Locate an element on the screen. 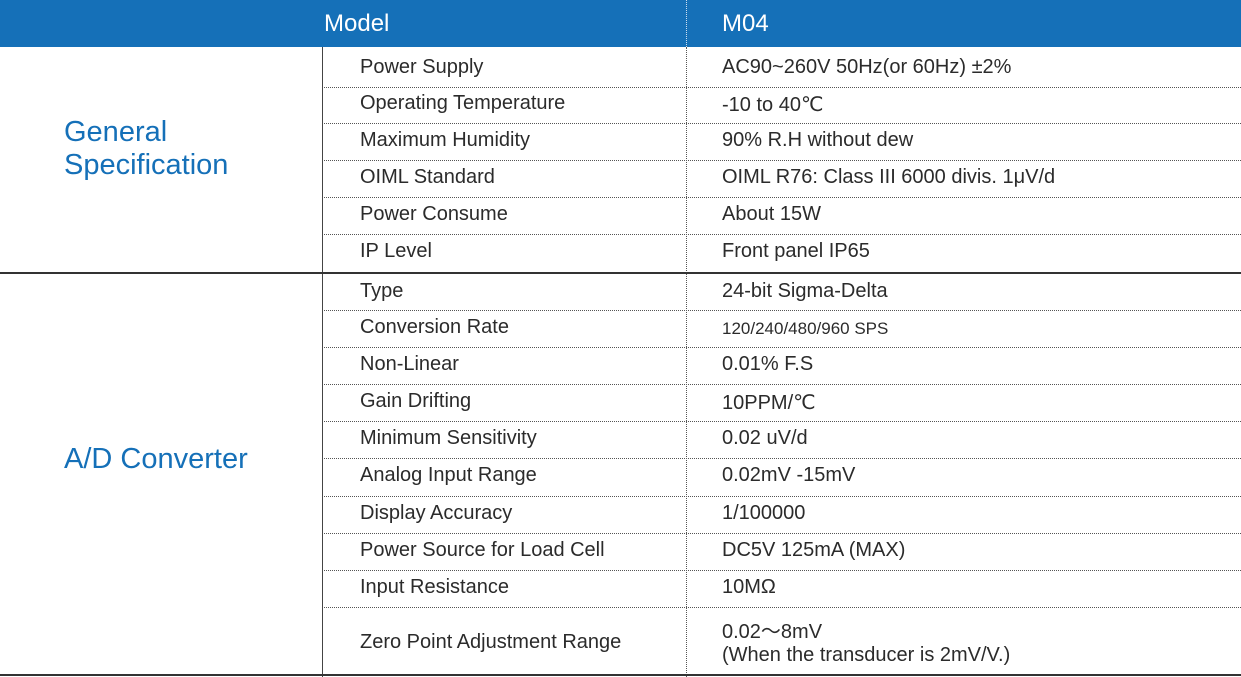 The width and height of the screenshot is (1241, 677). row-label: Power Supply is located at coordinates (422, 67).